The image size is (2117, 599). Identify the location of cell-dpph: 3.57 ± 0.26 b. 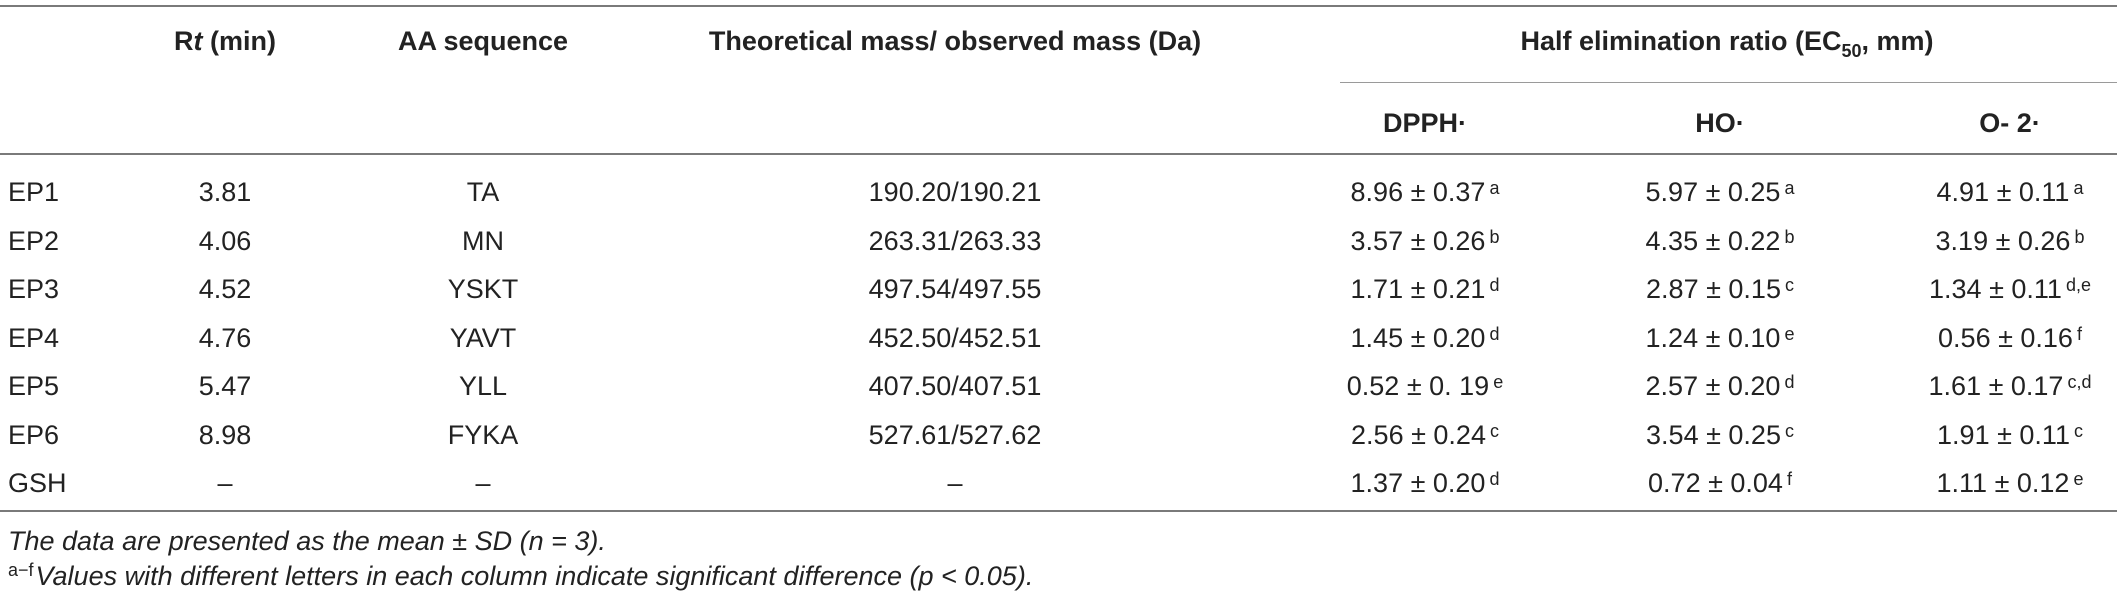
(1425, 241).